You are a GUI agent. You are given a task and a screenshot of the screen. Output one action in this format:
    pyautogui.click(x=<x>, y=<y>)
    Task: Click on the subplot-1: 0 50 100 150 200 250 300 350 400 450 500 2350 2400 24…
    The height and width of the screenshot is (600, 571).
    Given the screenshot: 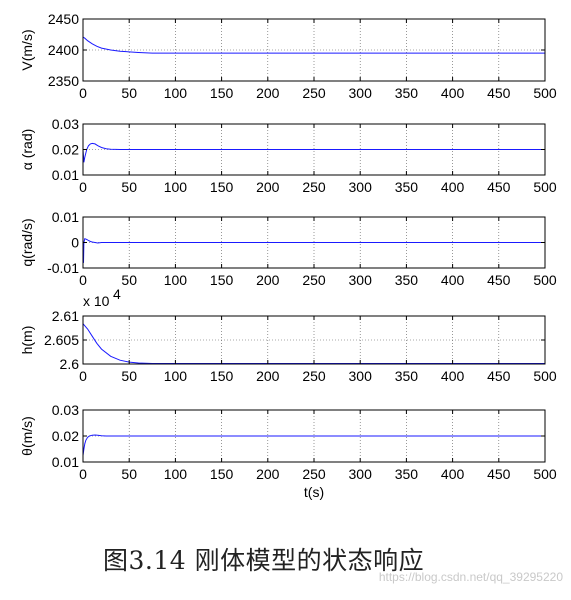 What is the action you would take?
    pyautogui.click(x=288, y=56)
    